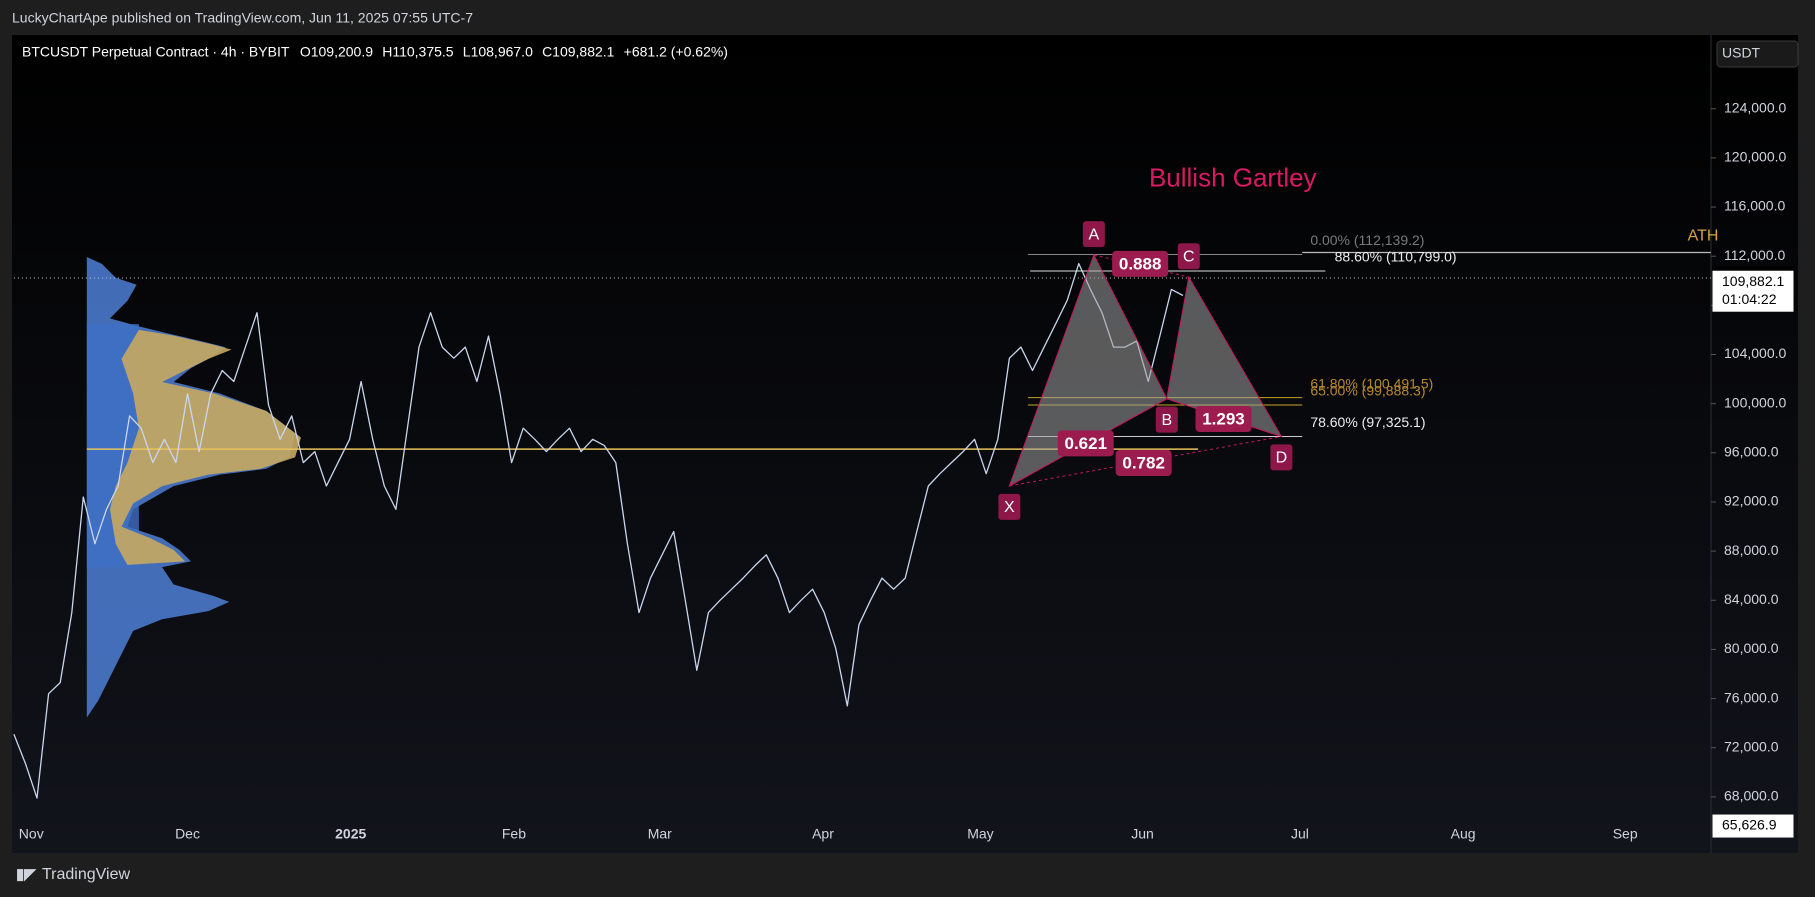 Image resolution: width=1815 pixels, height=897 pixels. I want to click on y-tick-label: 76,000.0, so click(1751, 697).